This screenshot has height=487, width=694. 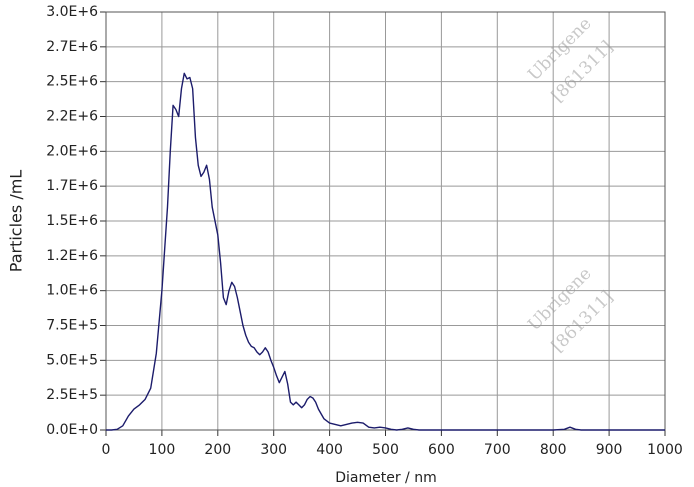 What do you see at coordinates (217, 450) in the screenshot?
I see `x-tick-label: 200` at bounding box center [217, 450].